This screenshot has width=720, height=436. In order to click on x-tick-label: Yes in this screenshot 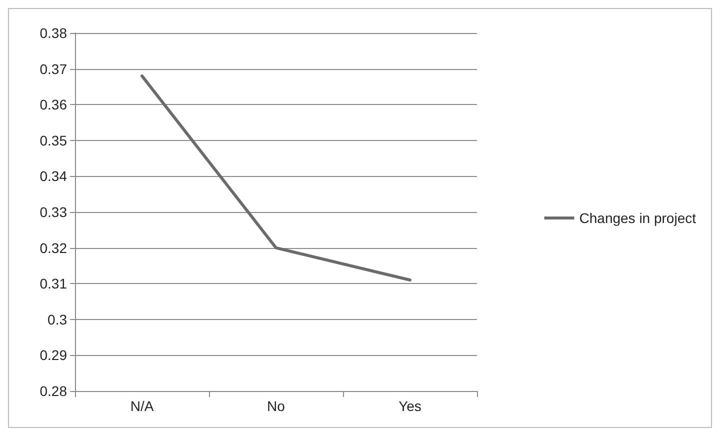, I will do `click(410, 406)`.